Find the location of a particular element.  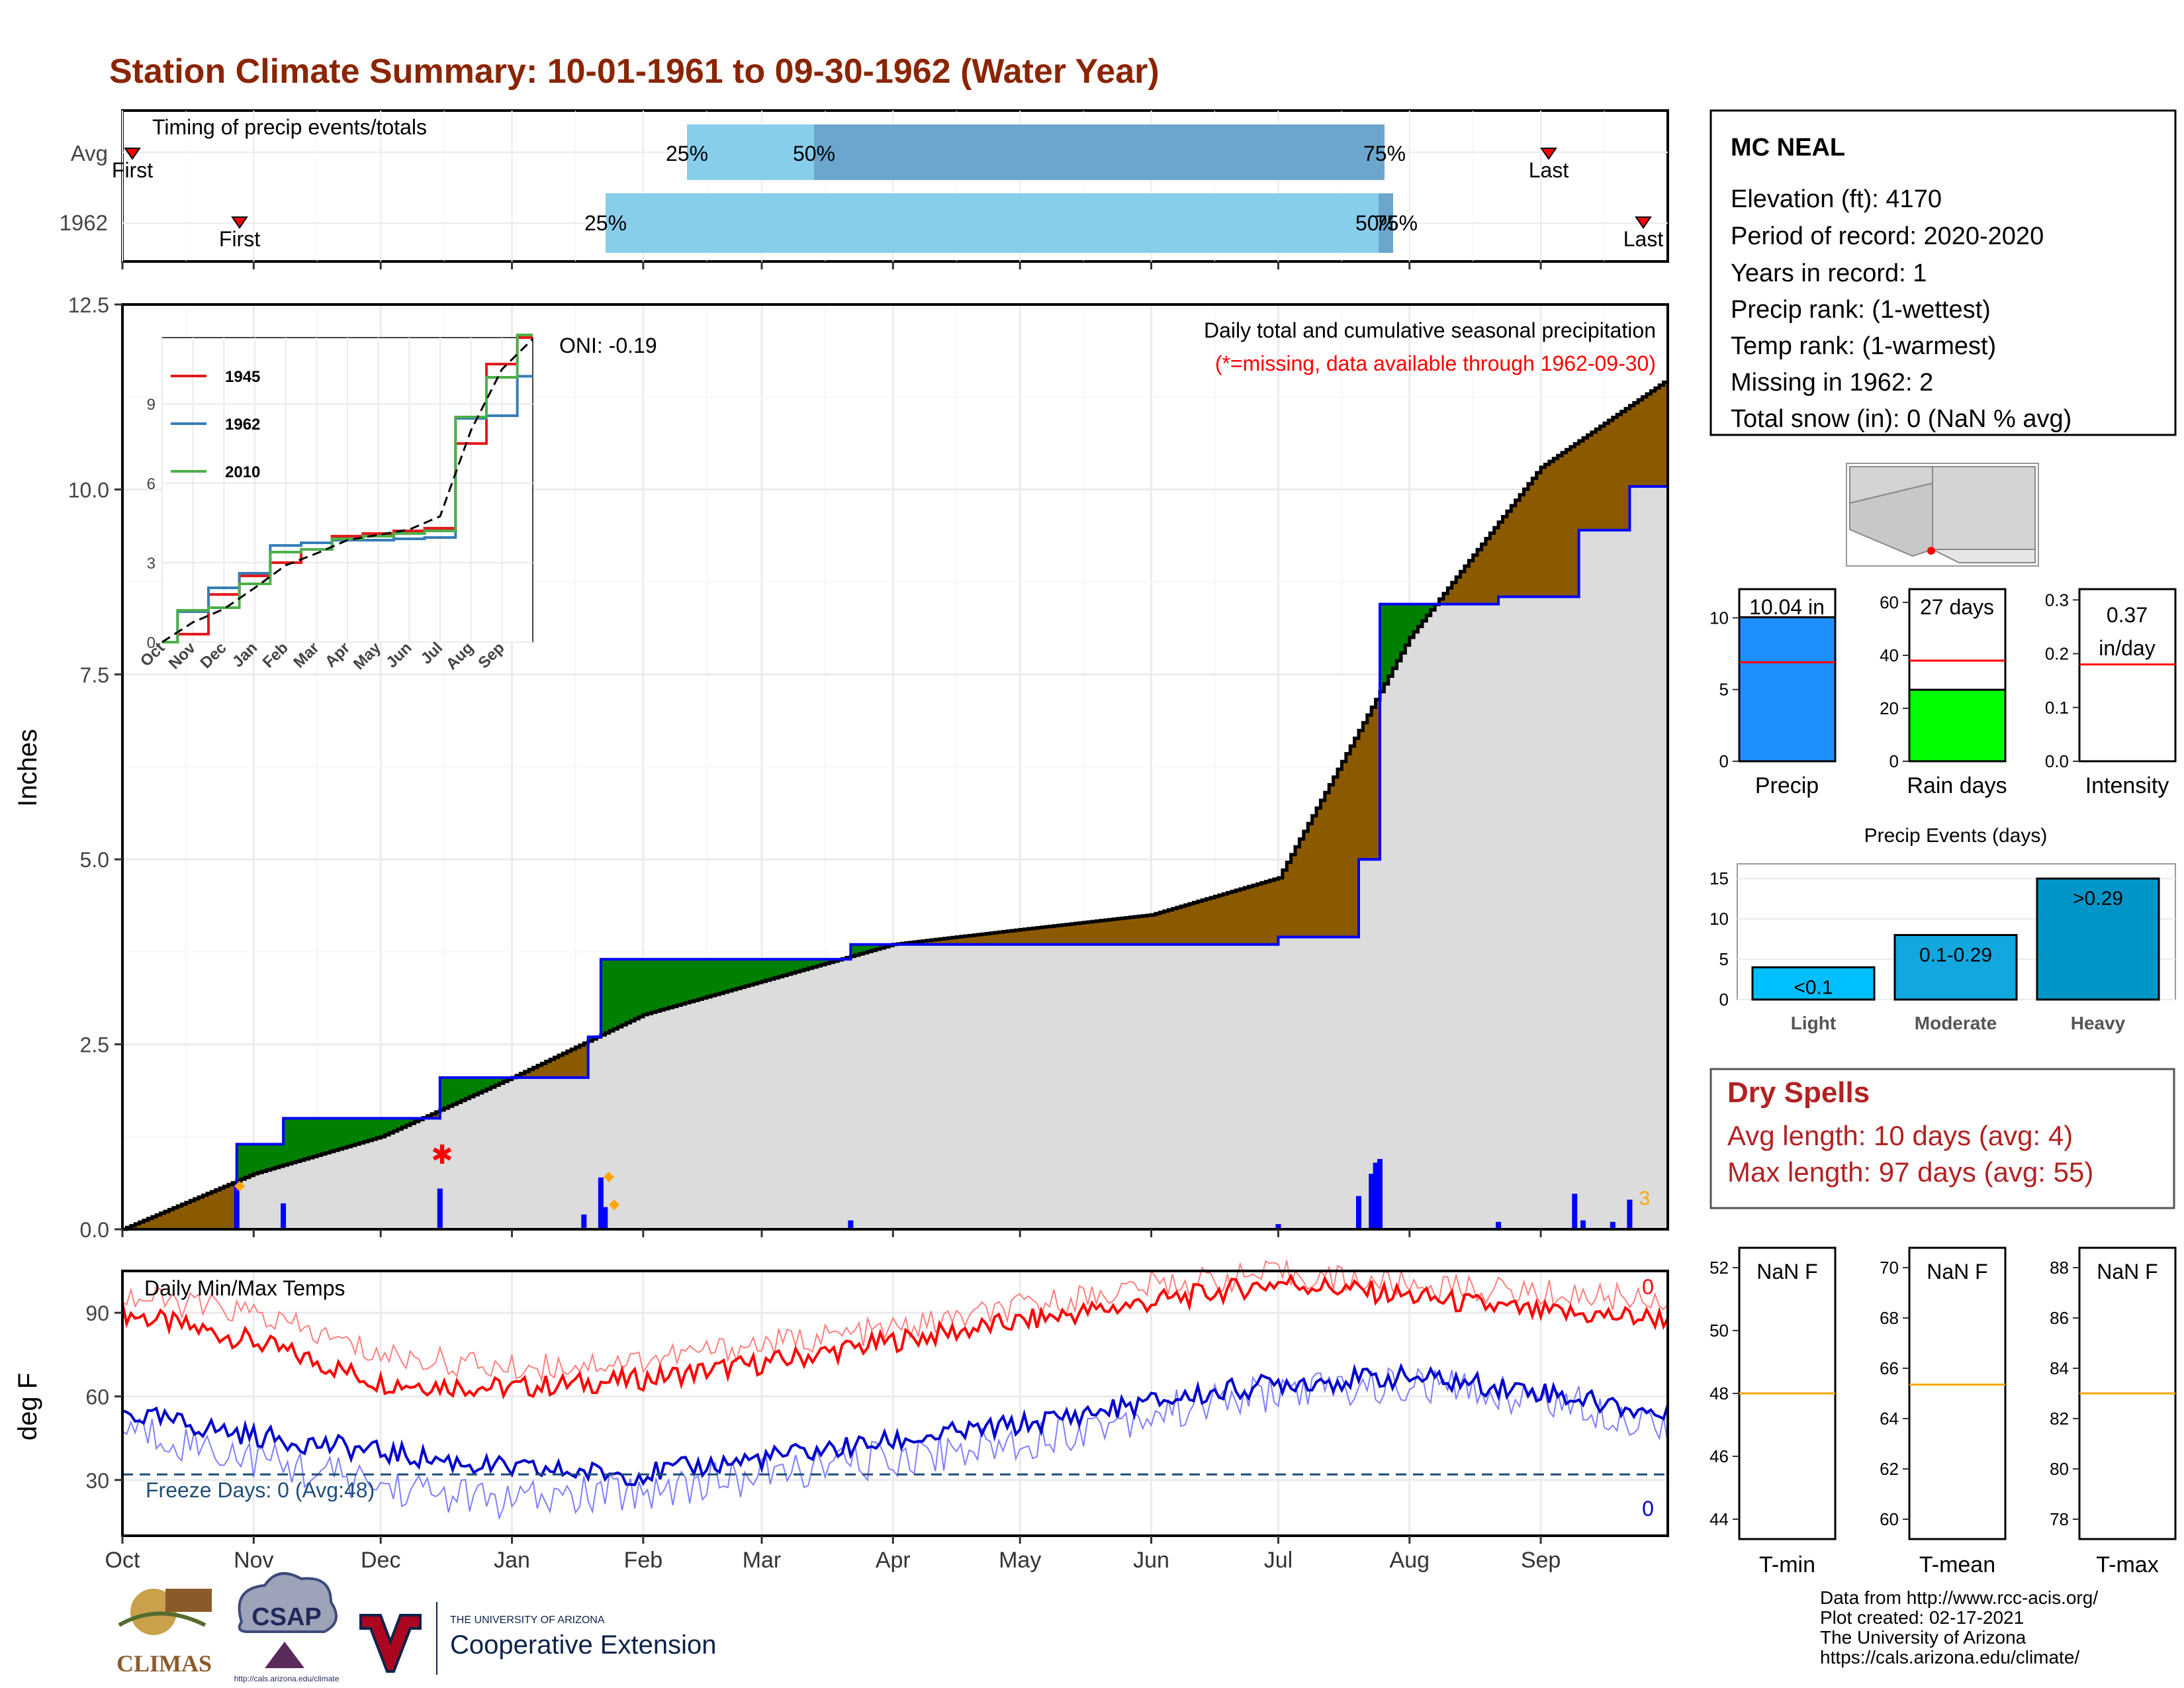

events-title: Precip Events (days) is located at coordinates (1956, 836).